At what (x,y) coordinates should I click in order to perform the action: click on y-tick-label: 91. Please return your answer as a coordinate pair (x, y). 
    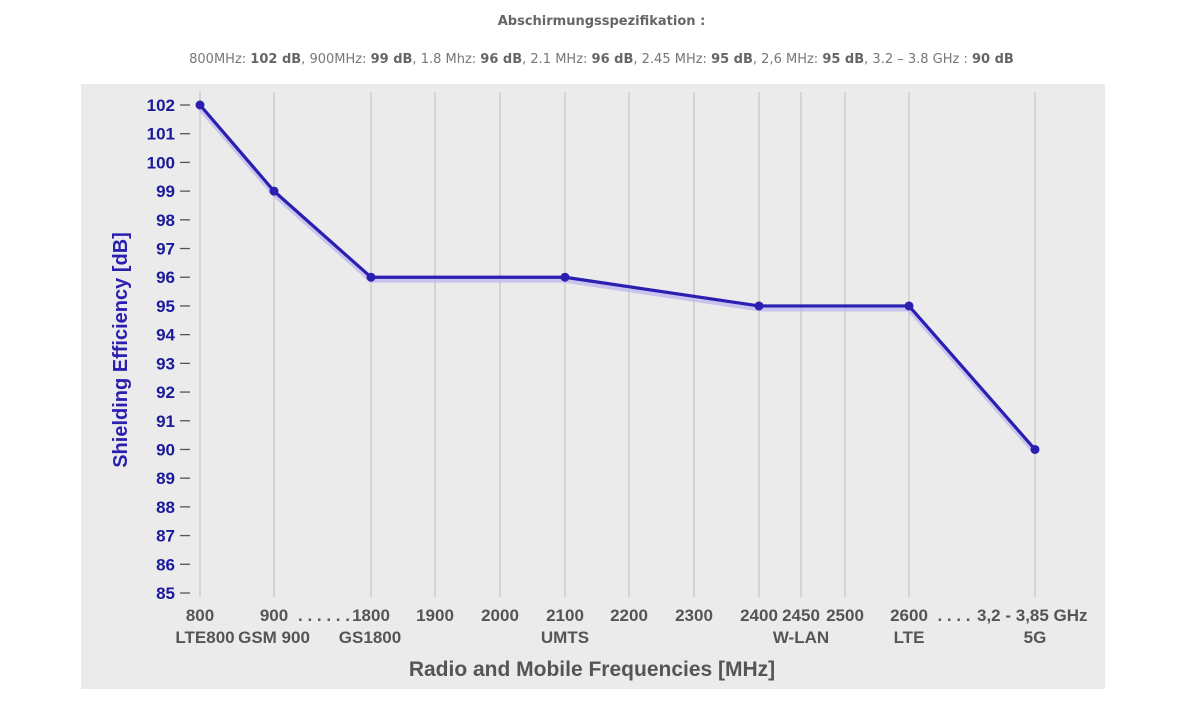
    Looking at the image, I should click on (165, 421).